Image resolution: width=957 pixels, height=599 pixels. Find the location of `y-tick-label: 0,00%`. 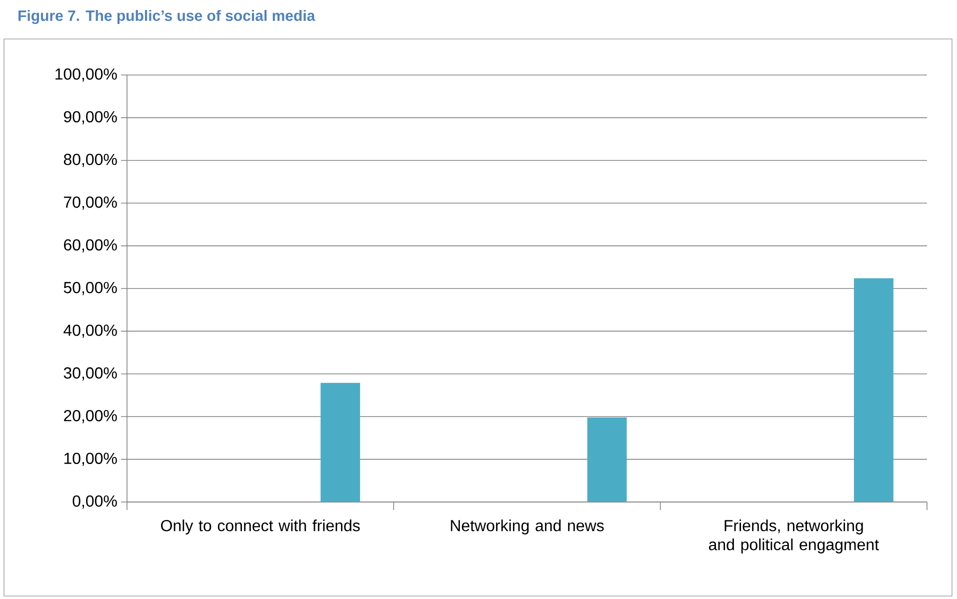

y-tick-label: 0,00% is located at coordinates (94, 502).